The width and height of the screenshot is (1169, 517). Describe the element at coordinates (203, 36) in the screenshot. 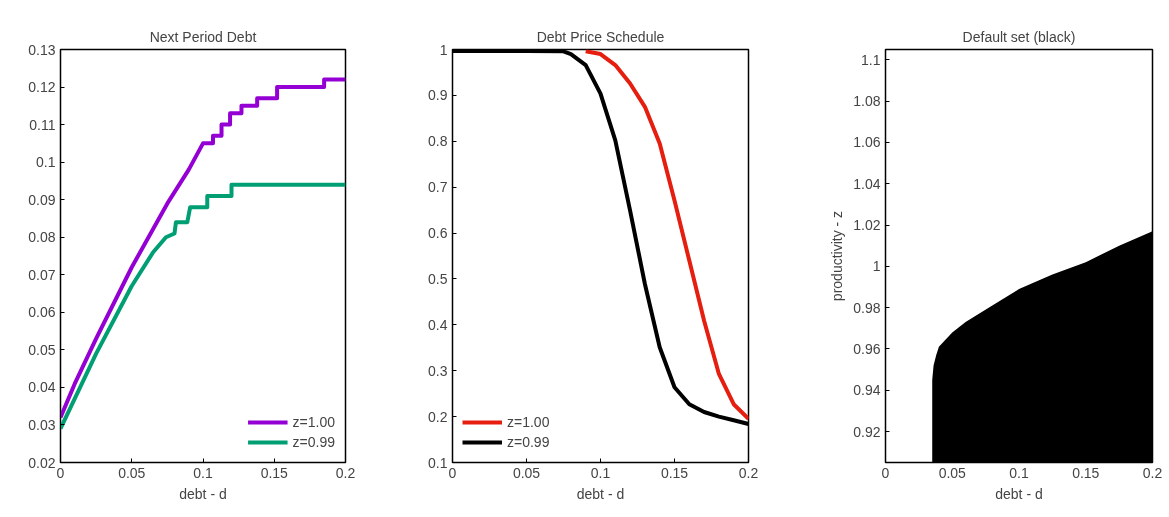

I see `chart-title: Next Period Debt` at that location.